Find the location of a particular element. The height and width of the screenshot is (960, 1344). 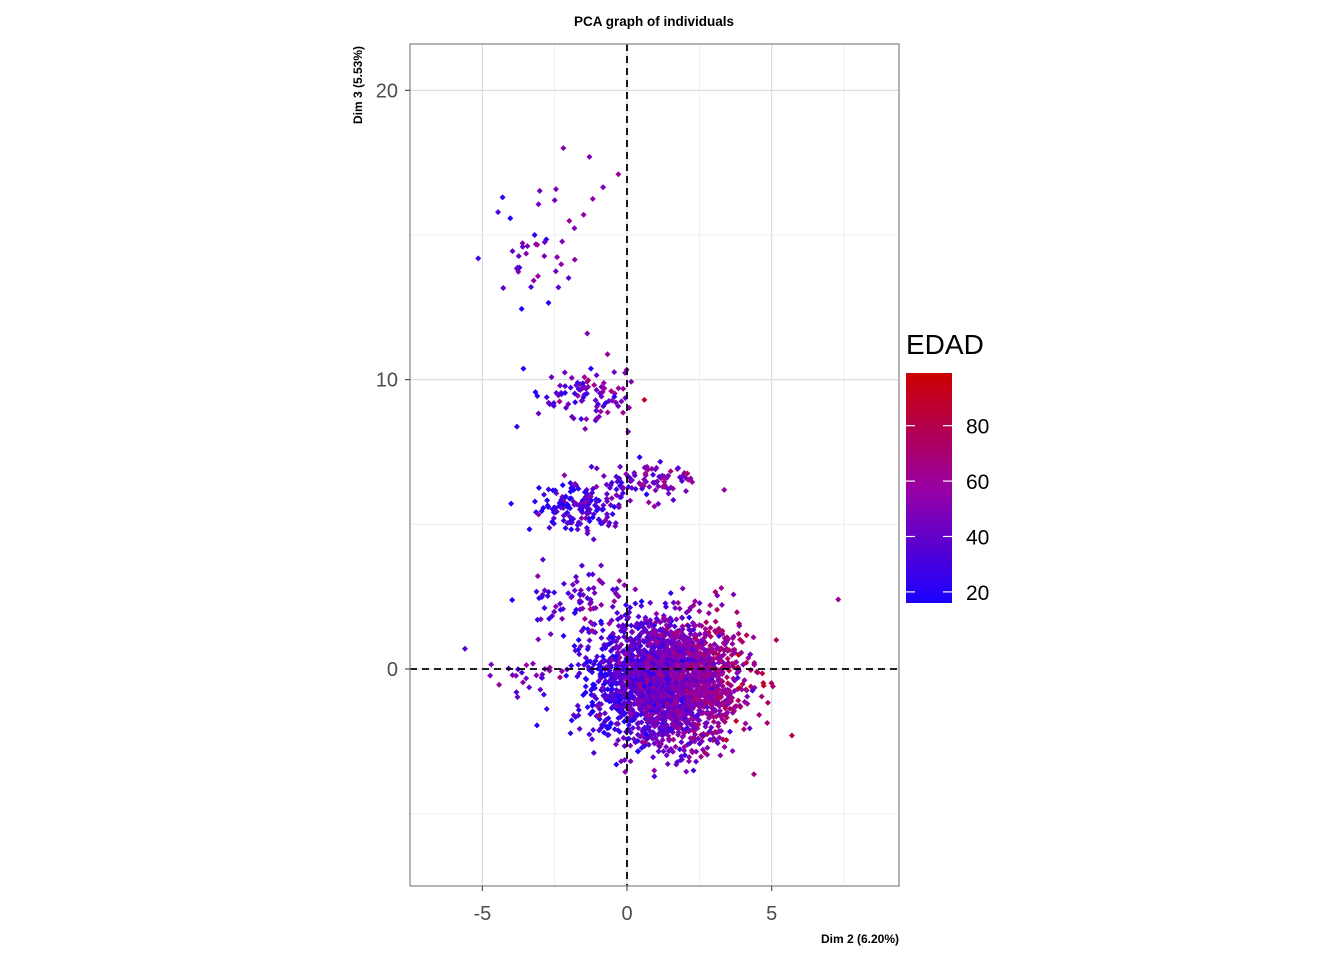

x-axis-title: Dim 2 (6.20%) is located at coordinates (860, 939).